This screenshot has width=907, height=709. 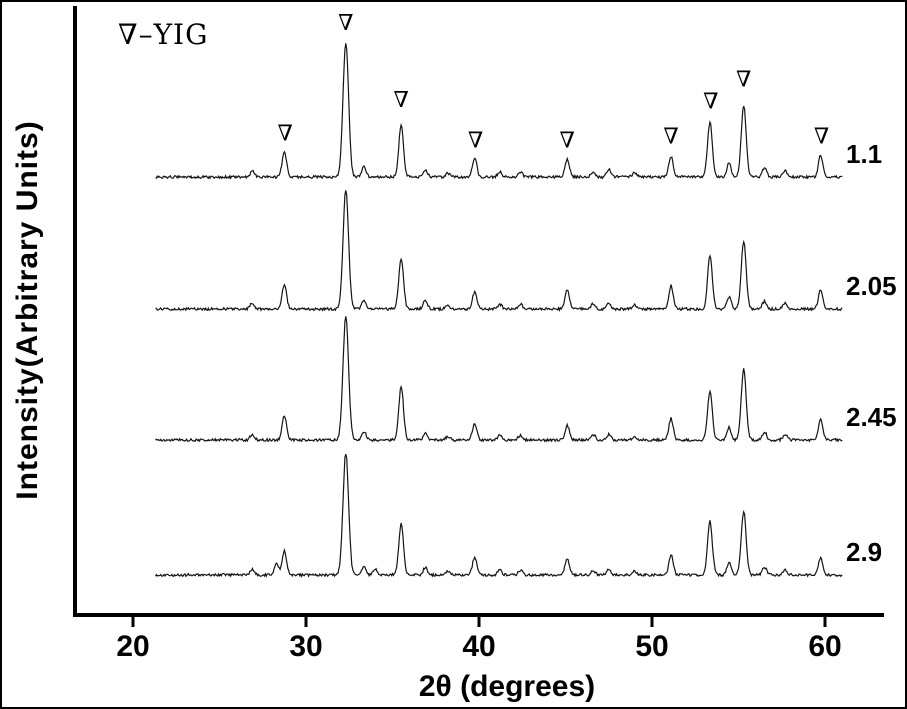 What do you see at coordinates (499, 251) in the screenshot?
I see `xrd-trace-2.05` at bounding box center [499, 251].